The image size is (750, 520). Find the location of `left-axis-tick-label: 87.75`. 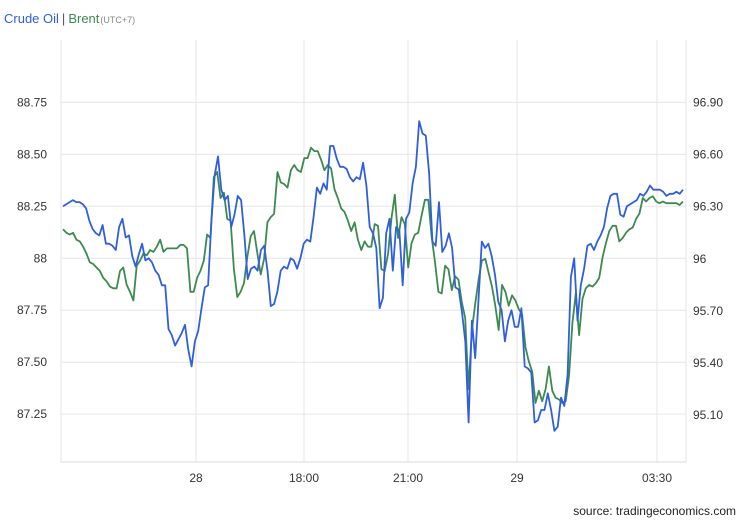

left-axis-tick-label: 87.75 is located at coordinates (32, 310).